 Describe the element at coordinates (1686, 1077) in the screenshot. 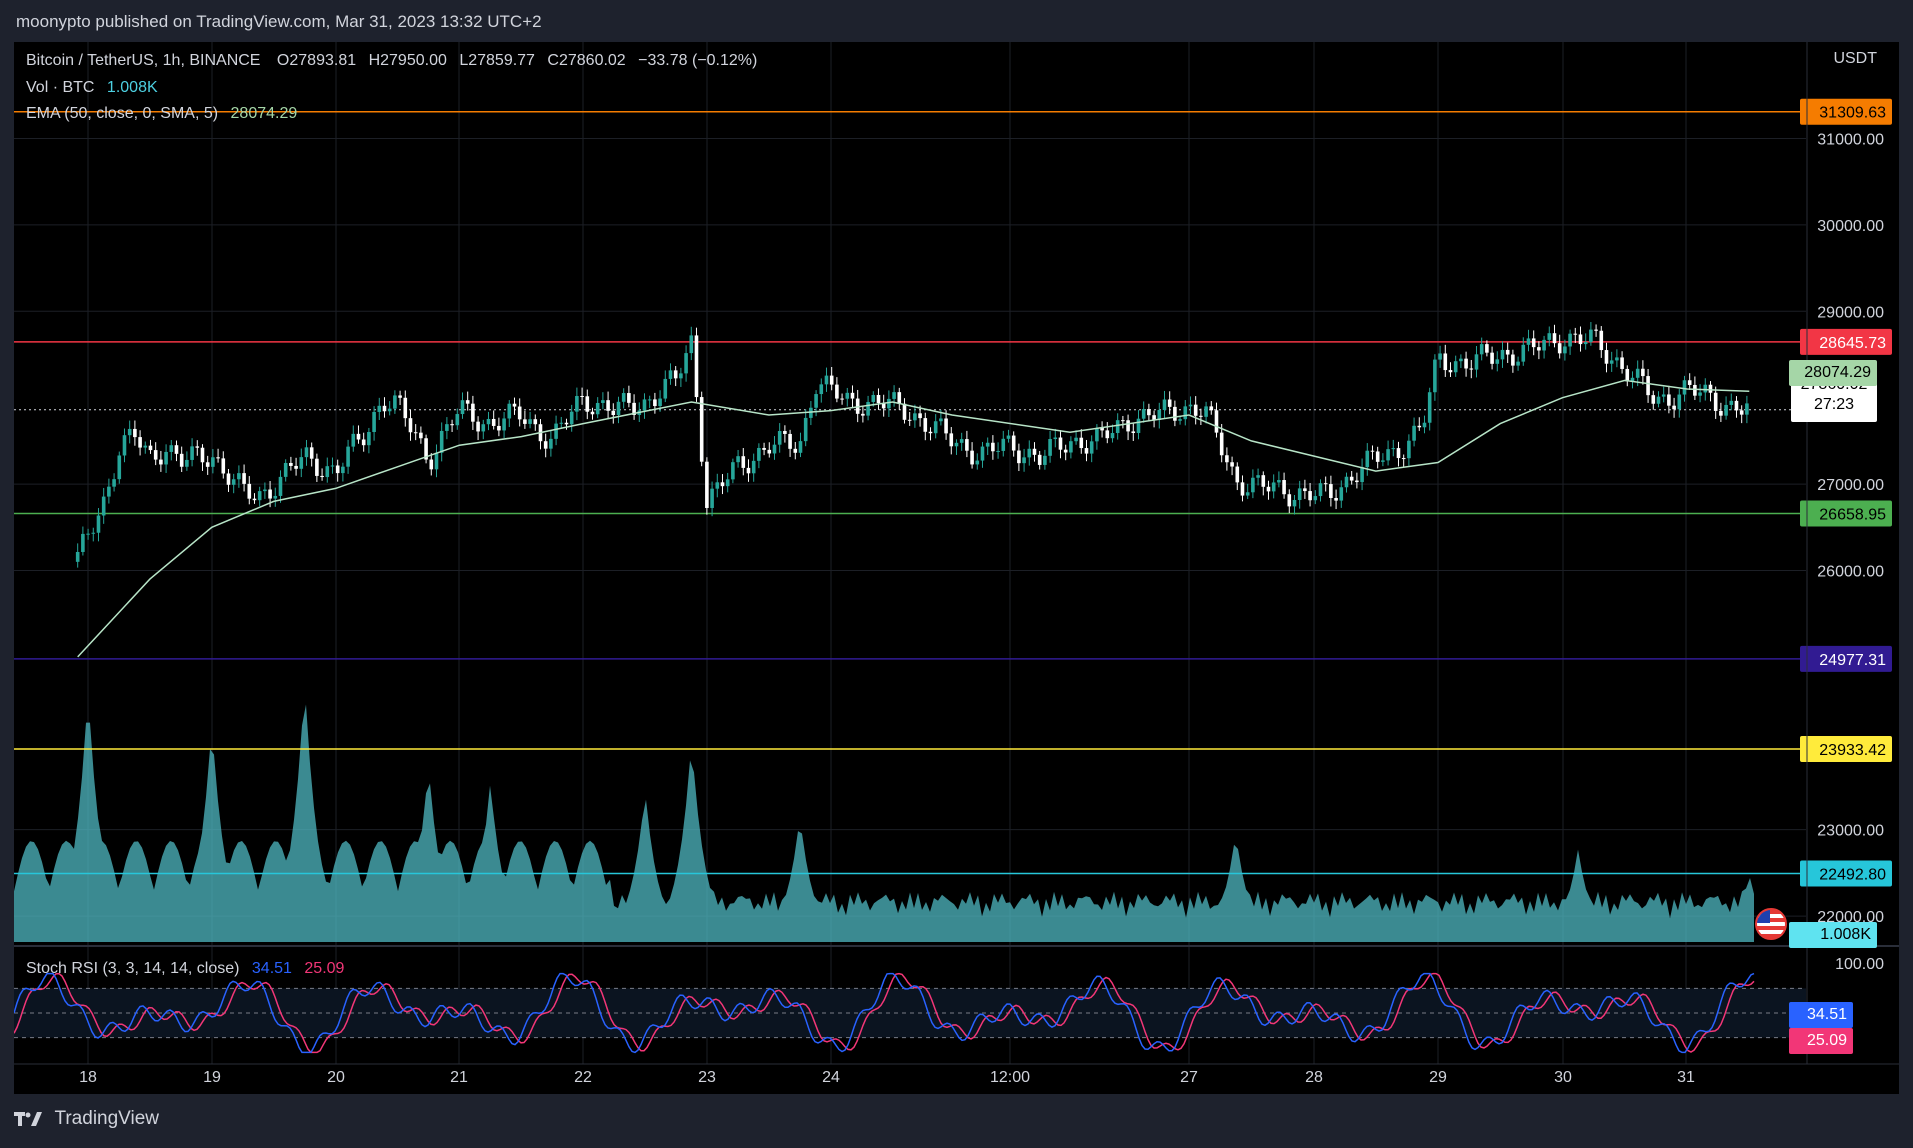

I see `time-tick-label: 31` at that location.